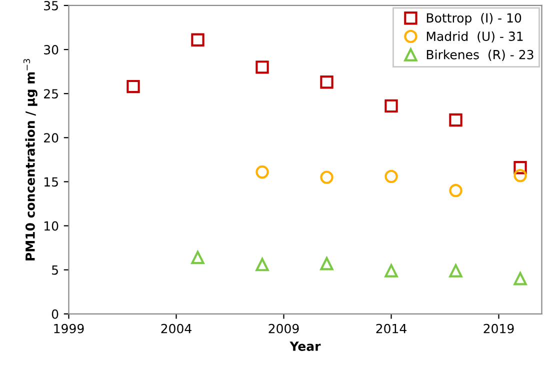  What do you see at coordinates (51, 5) in the screenshot?
I see `y-tick-label: 35` at bounding box center [51, 5].